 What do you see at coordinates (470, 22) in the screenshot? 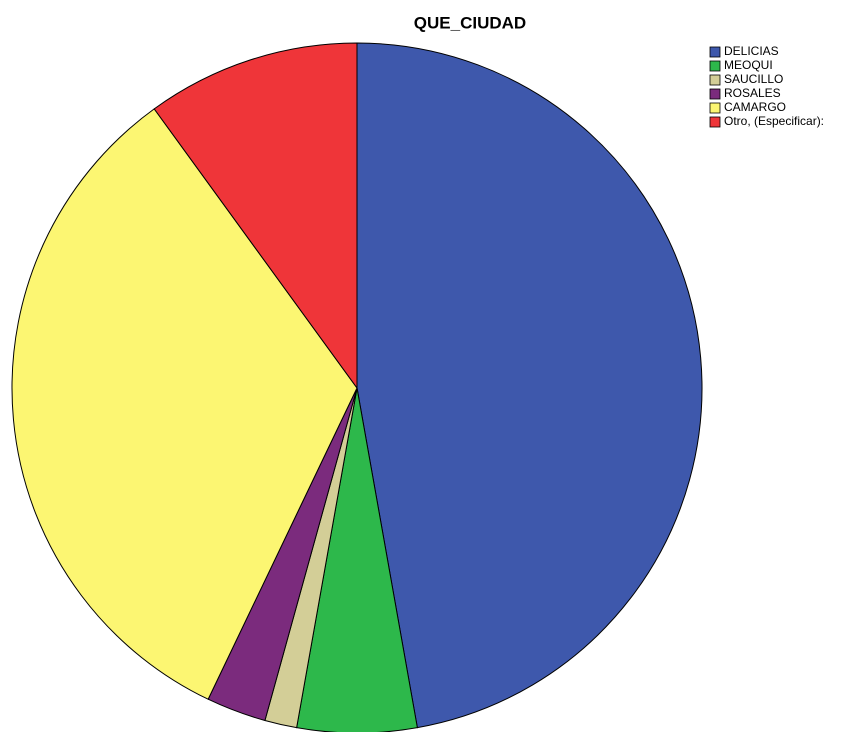
I see `chart-title: QUE_CIUDAD` at bounding box center [470, 22].